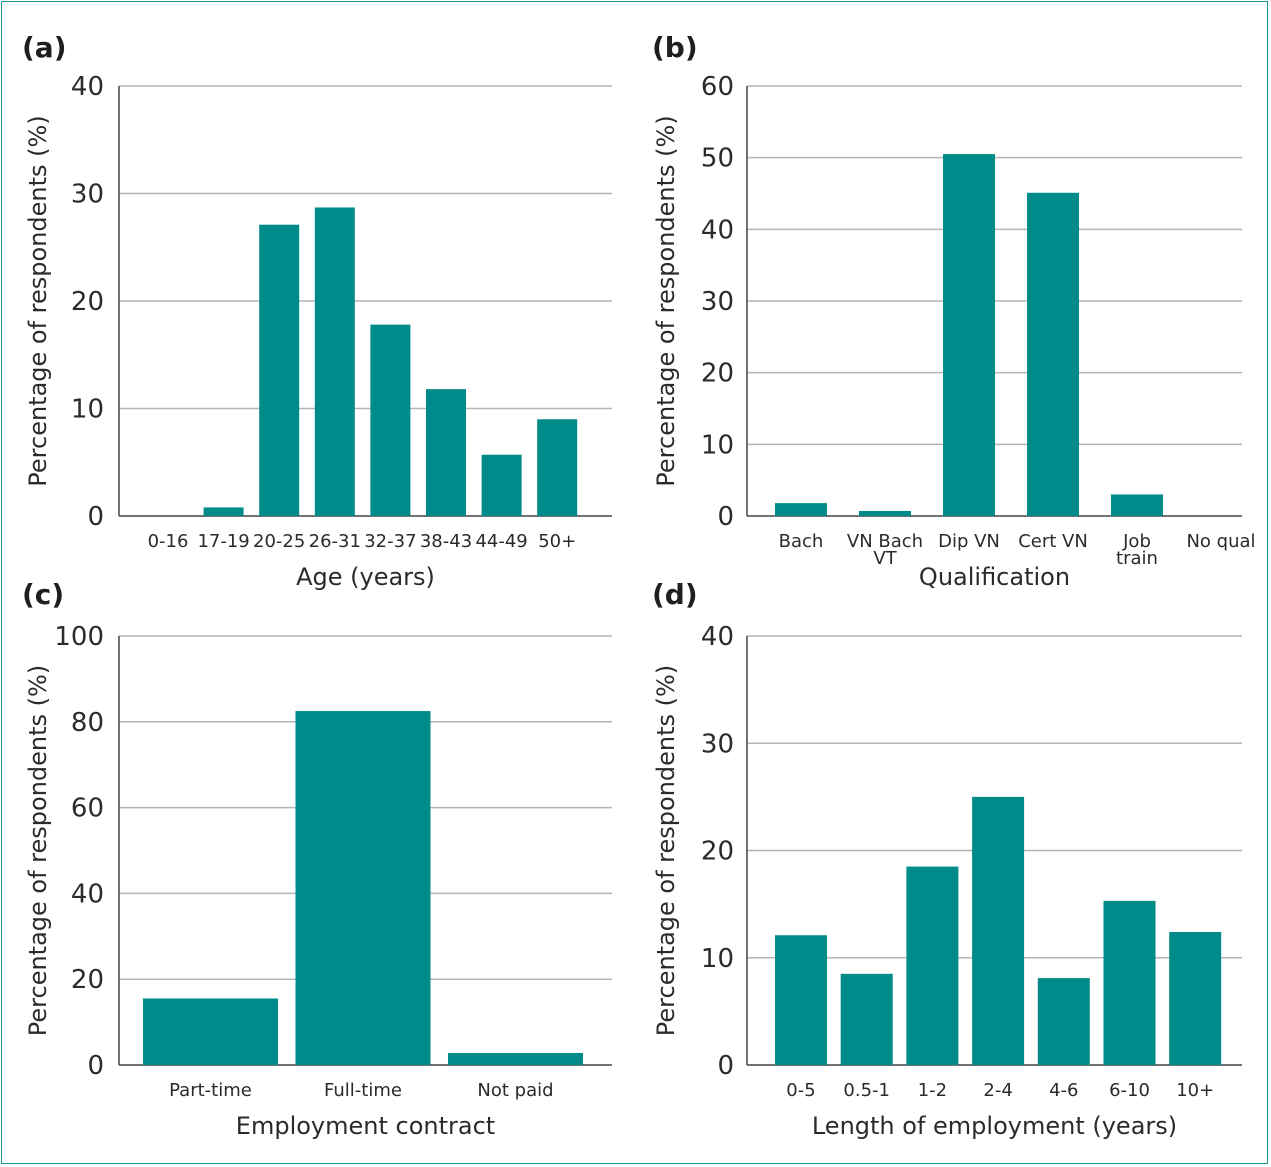 Image resolution: width=1271 pixels, height=1167 pixels. What do you see at coordinates (557, 541) in the screenshot?
I see `x-tick-label: 50+` at bounding box center [557, 541].